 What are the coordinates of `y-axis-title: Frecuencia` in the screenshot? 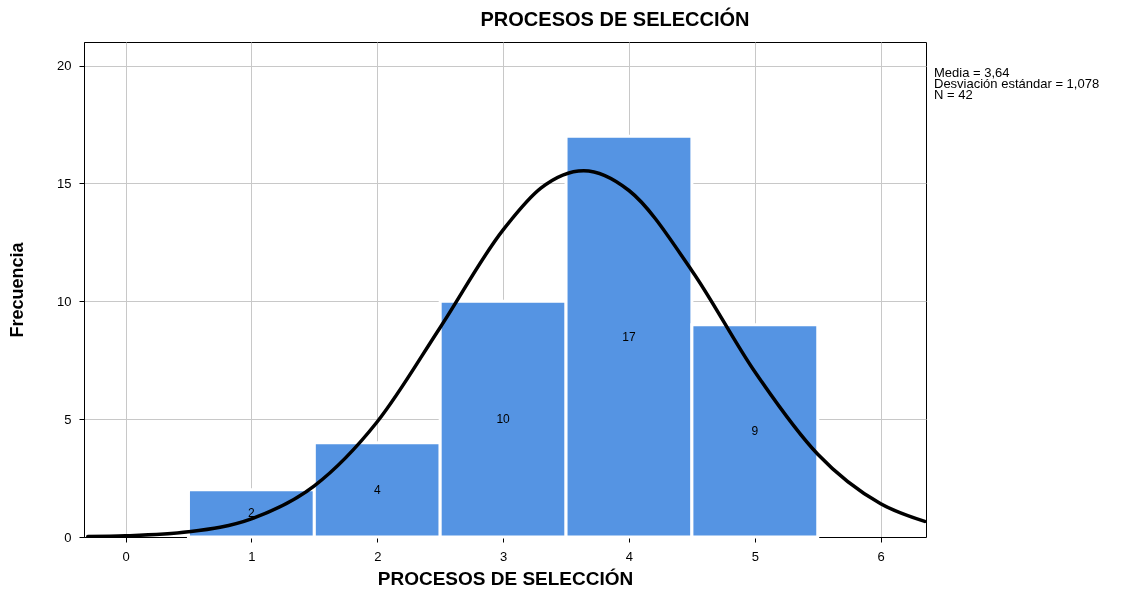 It's located at (17, 289).